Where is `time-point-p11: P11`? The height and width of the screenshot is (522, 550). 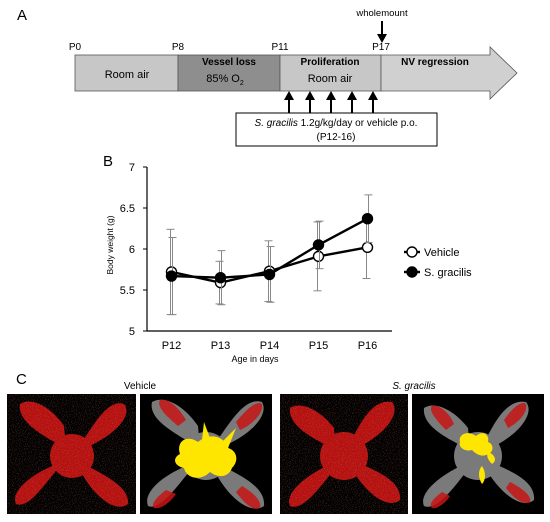 time-point-p11: P11 is located at coordinates (279, 47).